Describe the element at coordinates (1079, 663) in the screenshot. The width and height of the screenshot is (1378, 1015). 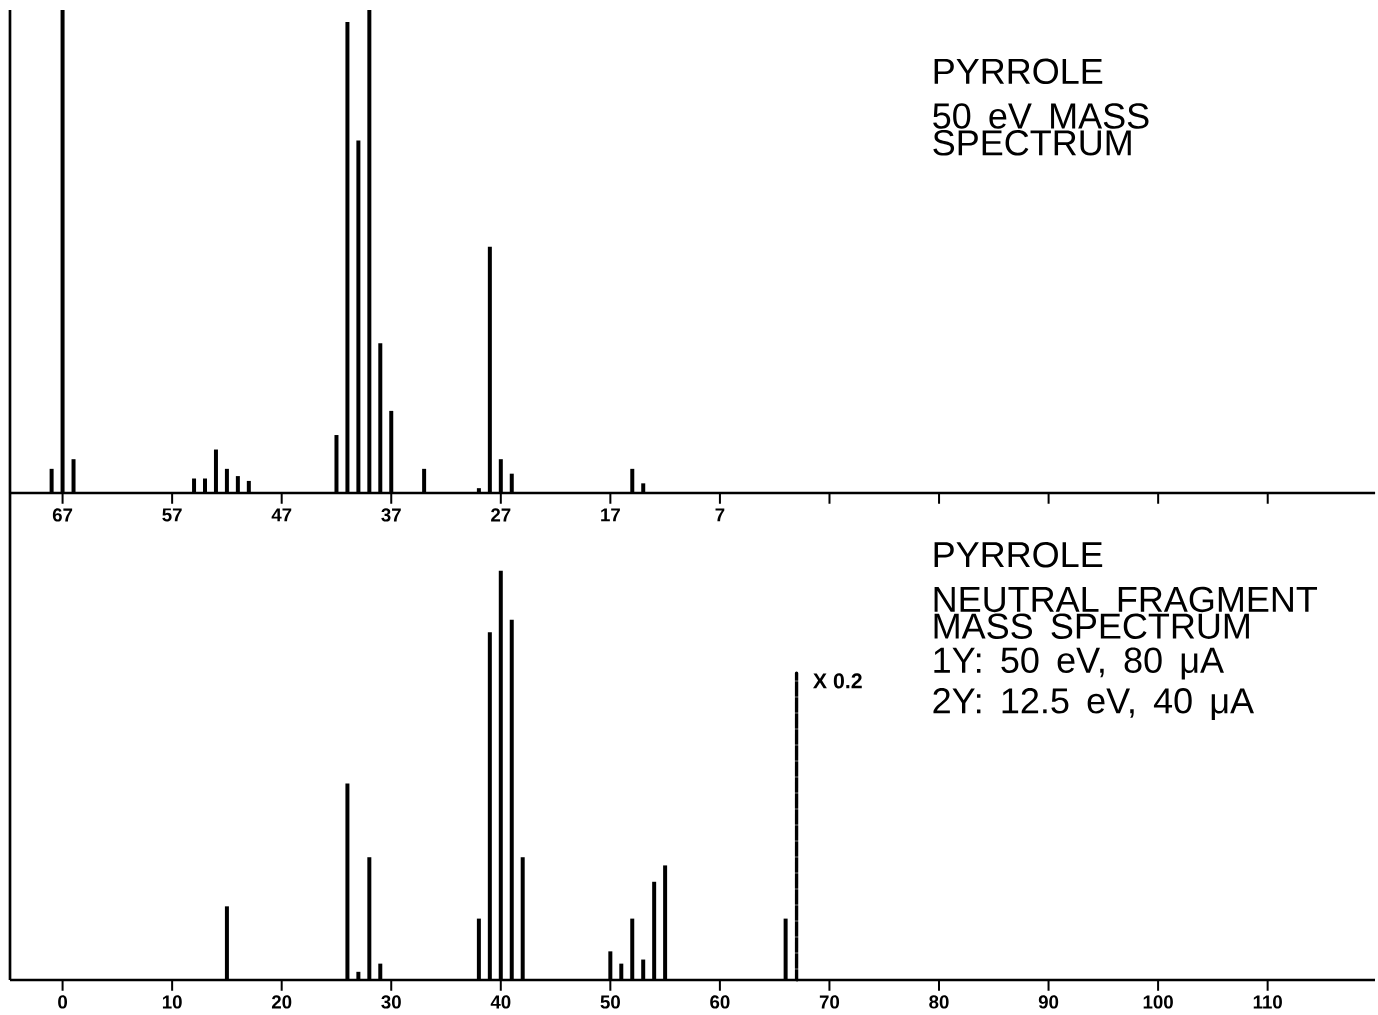
I see `annotation: 1Y: 50 eV, 80 μA` at that location.